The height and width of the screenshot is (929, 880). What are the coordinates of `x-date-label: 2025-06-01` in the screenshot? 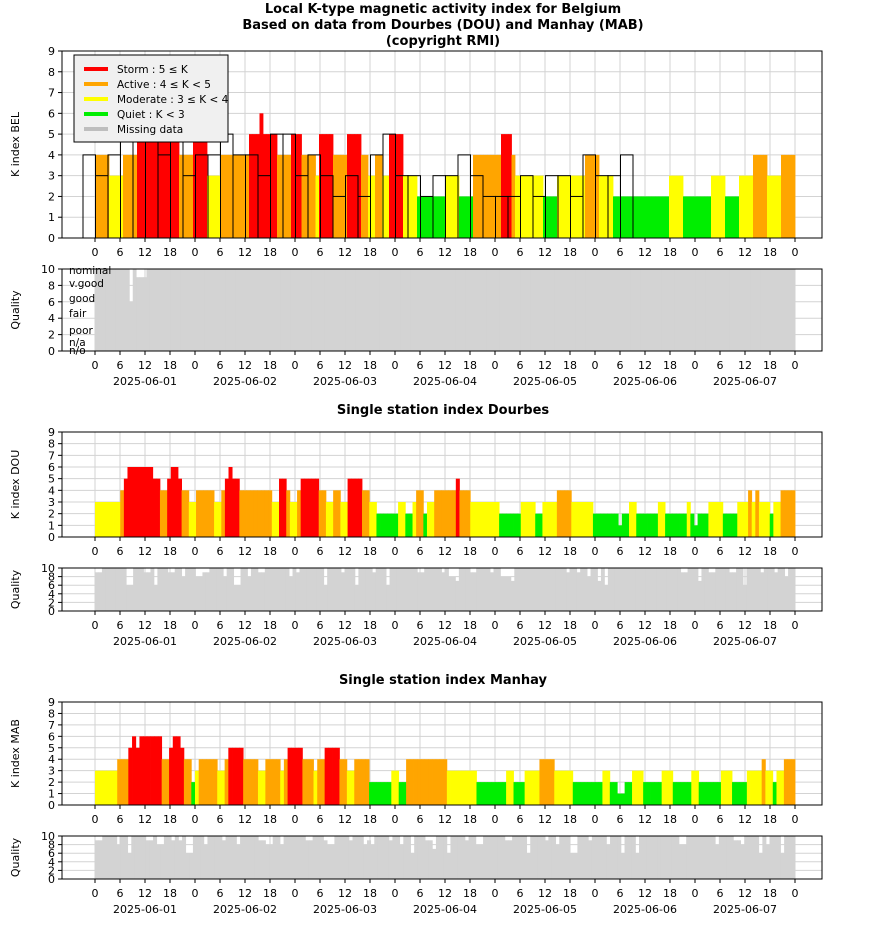 It's located at (145, 381).